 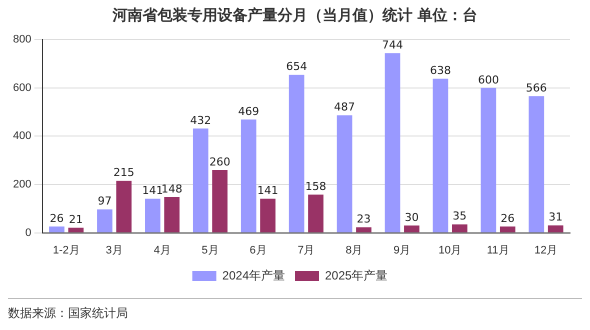 I want to click on y-tick-label: 800, so click(x=22, y=40).